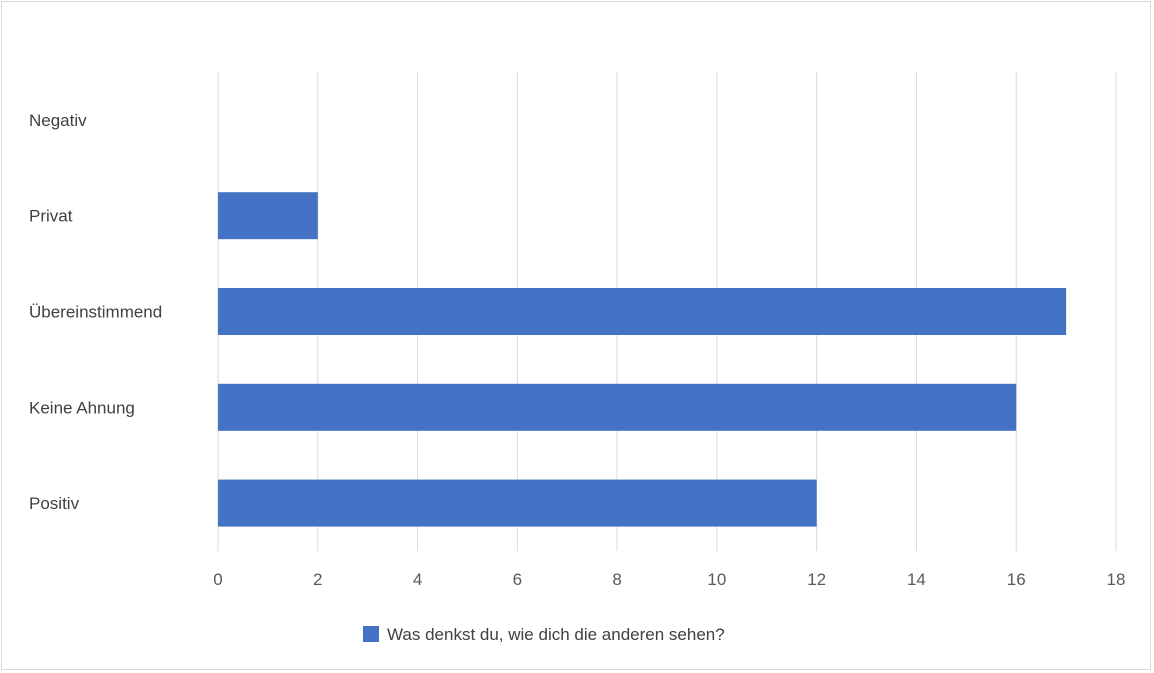 This screenshot has width=1154, height=673. What do you see at coordinates (617, 407) in the screenshot?
I see `bar-keine-ahnung` at bounding box center [617, 407].